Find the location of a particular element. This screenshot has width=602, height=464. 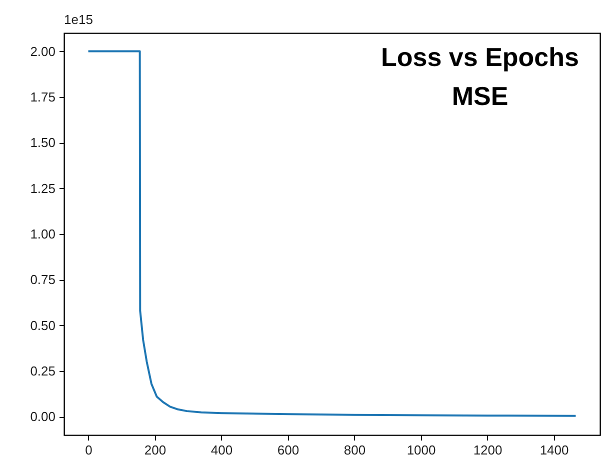

text: 1e15 is located at coordinates (78, 19).